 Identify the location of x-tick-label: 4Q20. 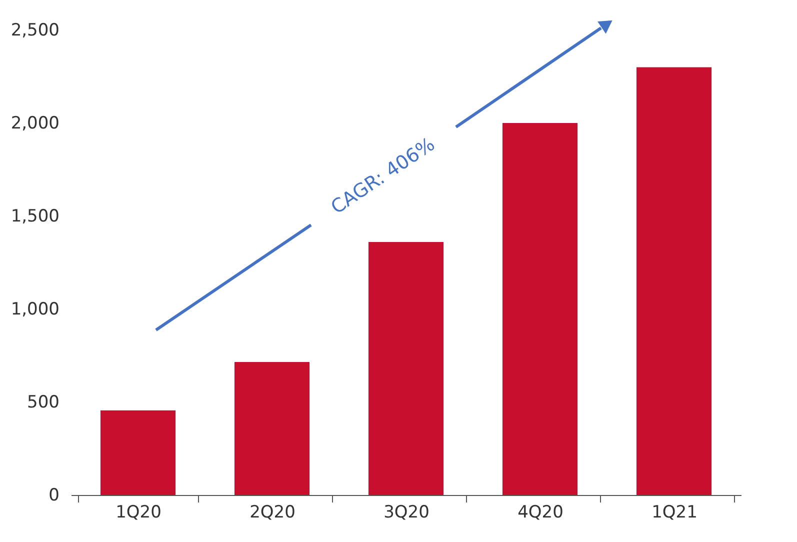
(541, 512).